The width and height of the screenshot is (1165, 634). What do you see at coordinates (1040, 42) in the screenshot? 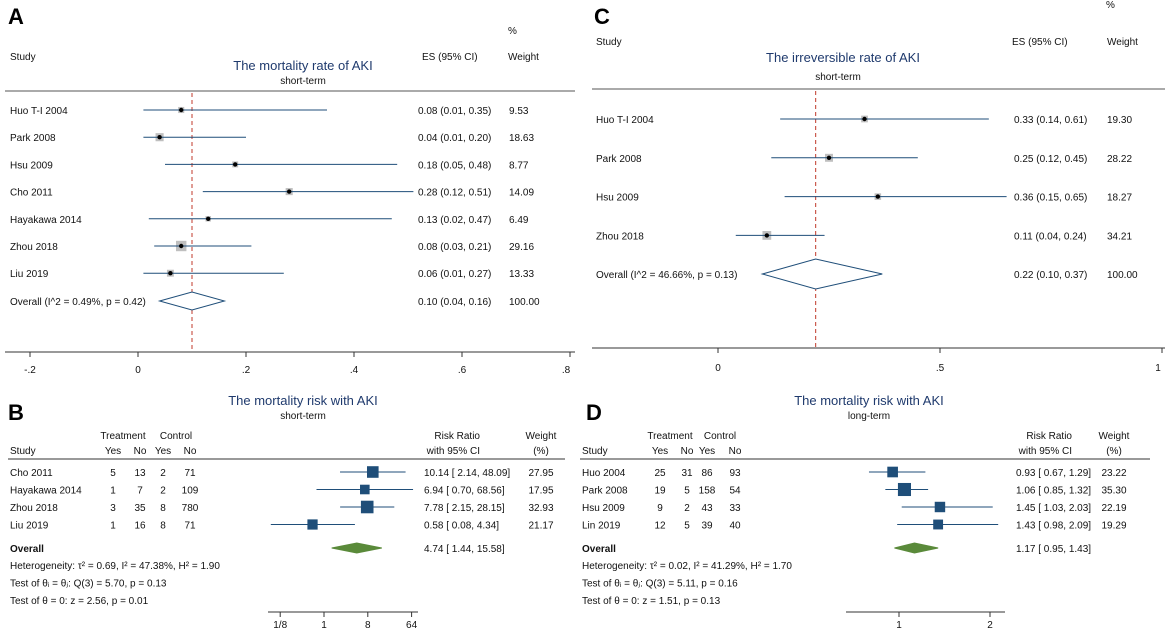
I see `panel-c-es-header: ES (95% CI)` at bounding box center [1040, 42].